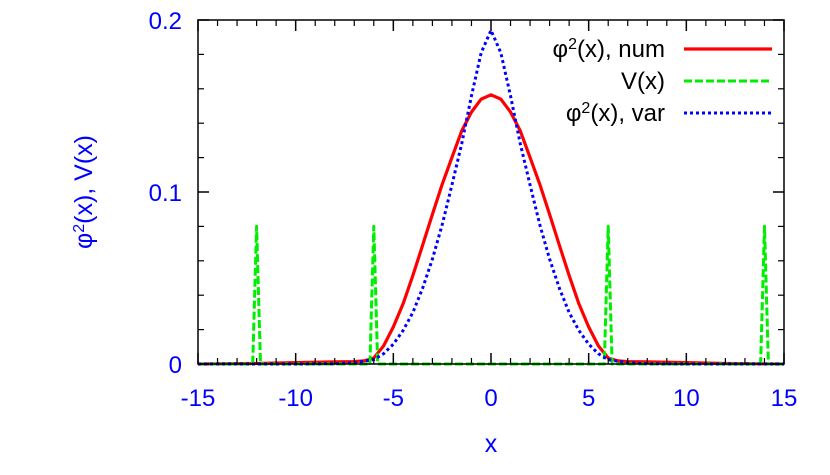 This screenshot has width=830, height=475. What do you see at coordinates (491, 444) in the screenshot?
I see `x-axis-title: x` at bounding box center [491, 444].